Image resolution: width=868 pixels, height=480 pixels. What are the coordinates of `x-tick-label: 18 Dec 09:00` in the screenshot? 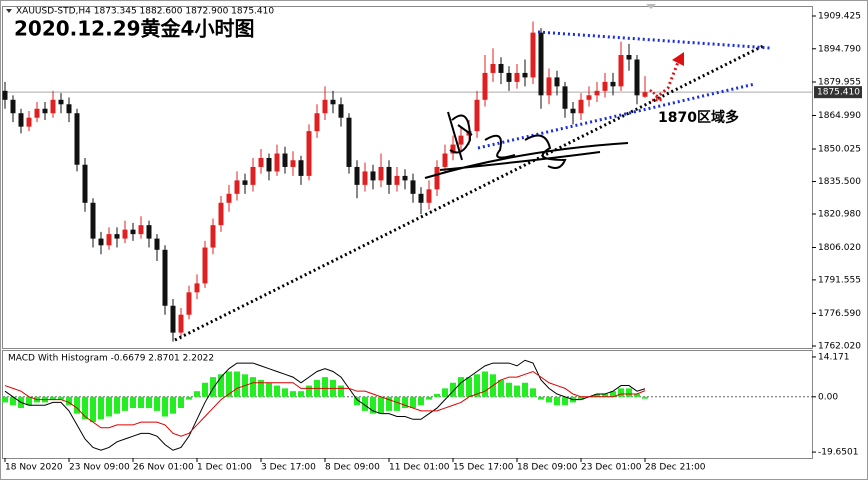 It's located at (547, 468).